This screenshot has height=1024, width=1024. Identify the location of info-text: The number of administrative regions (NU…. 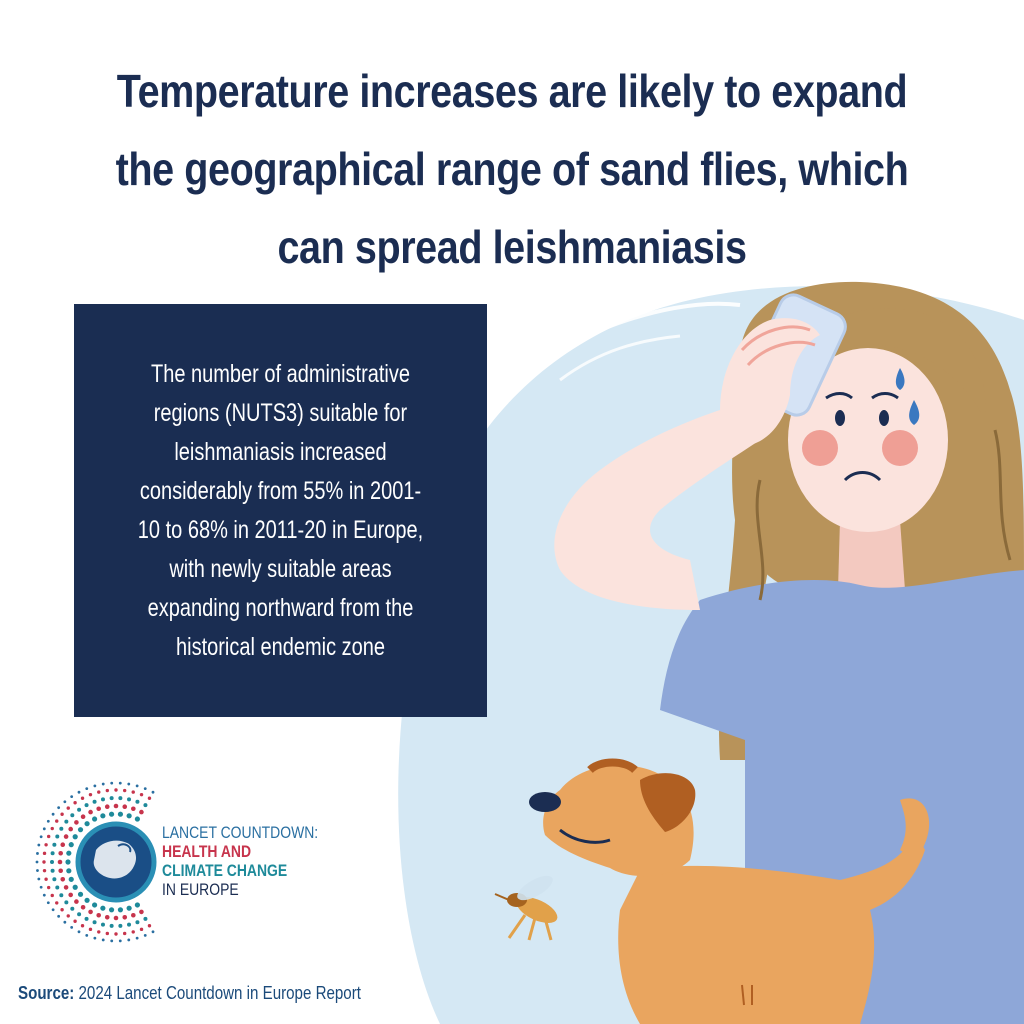
(280, 511).